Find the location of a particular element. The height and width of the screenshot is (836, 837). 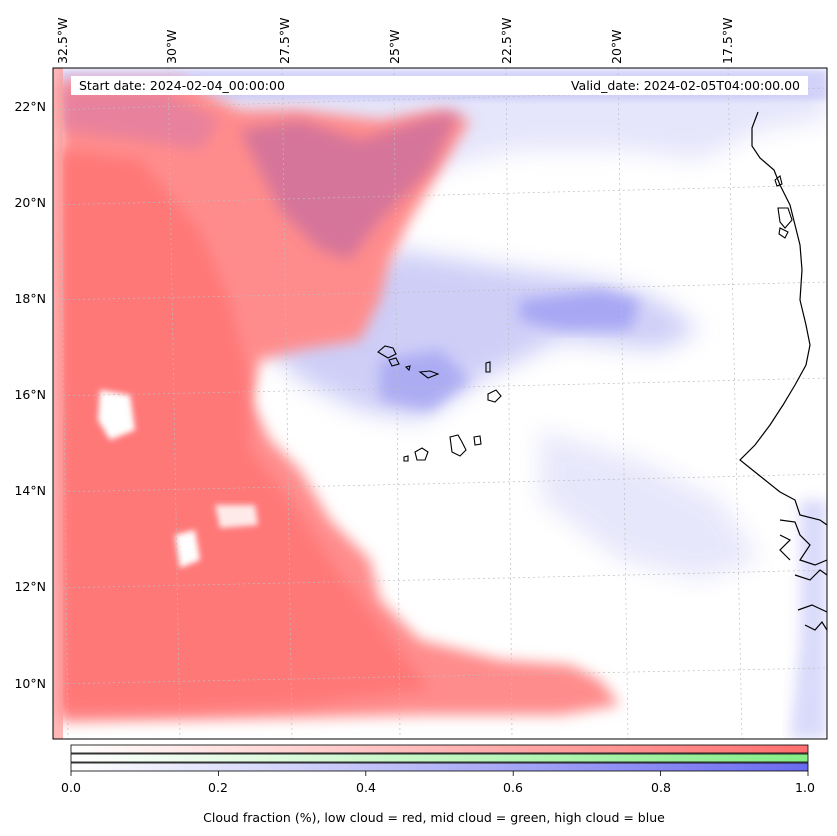

lon-label: 17.5°W is located at coordinates (727, 41).